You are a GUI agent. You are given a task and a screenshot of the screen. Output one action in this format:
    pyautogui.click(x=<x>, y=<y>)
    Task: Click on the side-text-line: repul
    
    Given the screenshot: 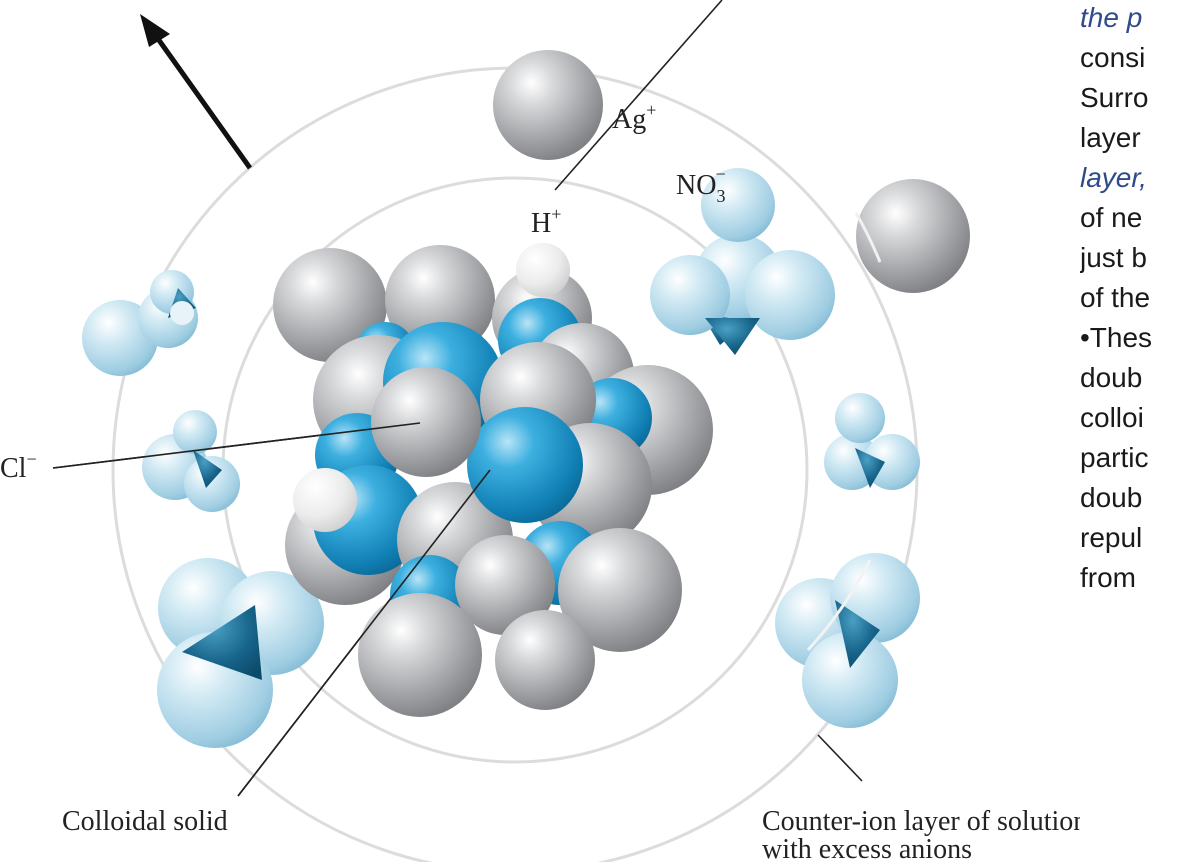 What is the action you would take?
    pyautogui.click(x=1111, y=537)
    